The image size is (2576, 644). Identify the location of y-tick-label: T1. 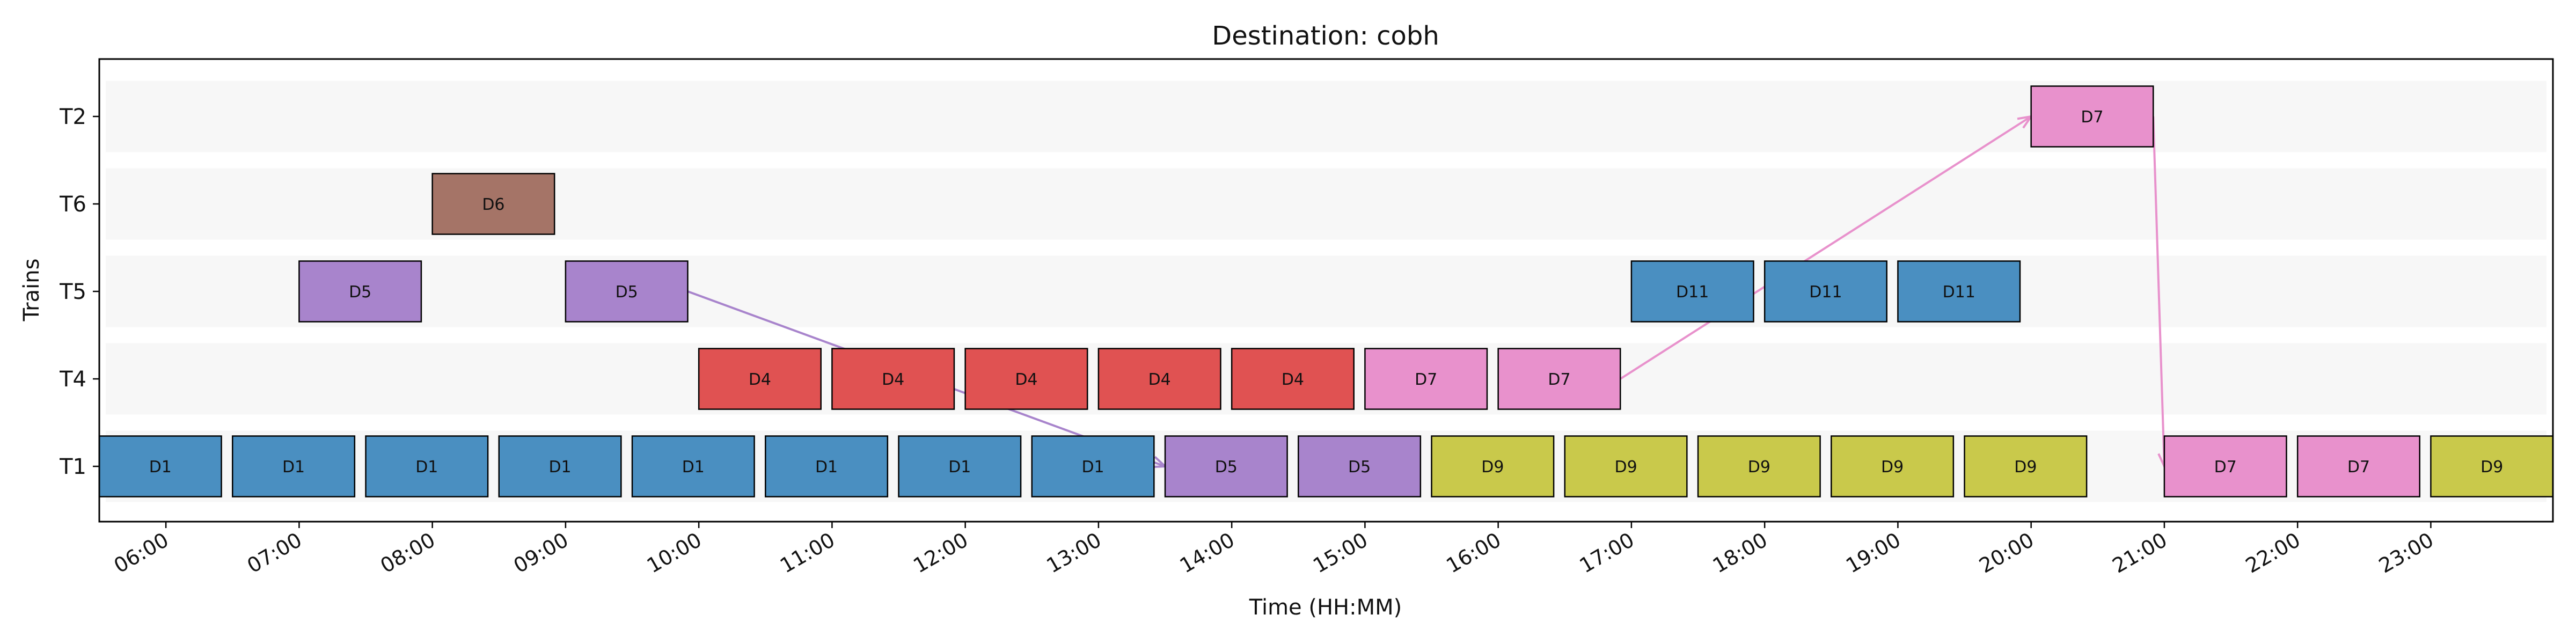
(72, 467).